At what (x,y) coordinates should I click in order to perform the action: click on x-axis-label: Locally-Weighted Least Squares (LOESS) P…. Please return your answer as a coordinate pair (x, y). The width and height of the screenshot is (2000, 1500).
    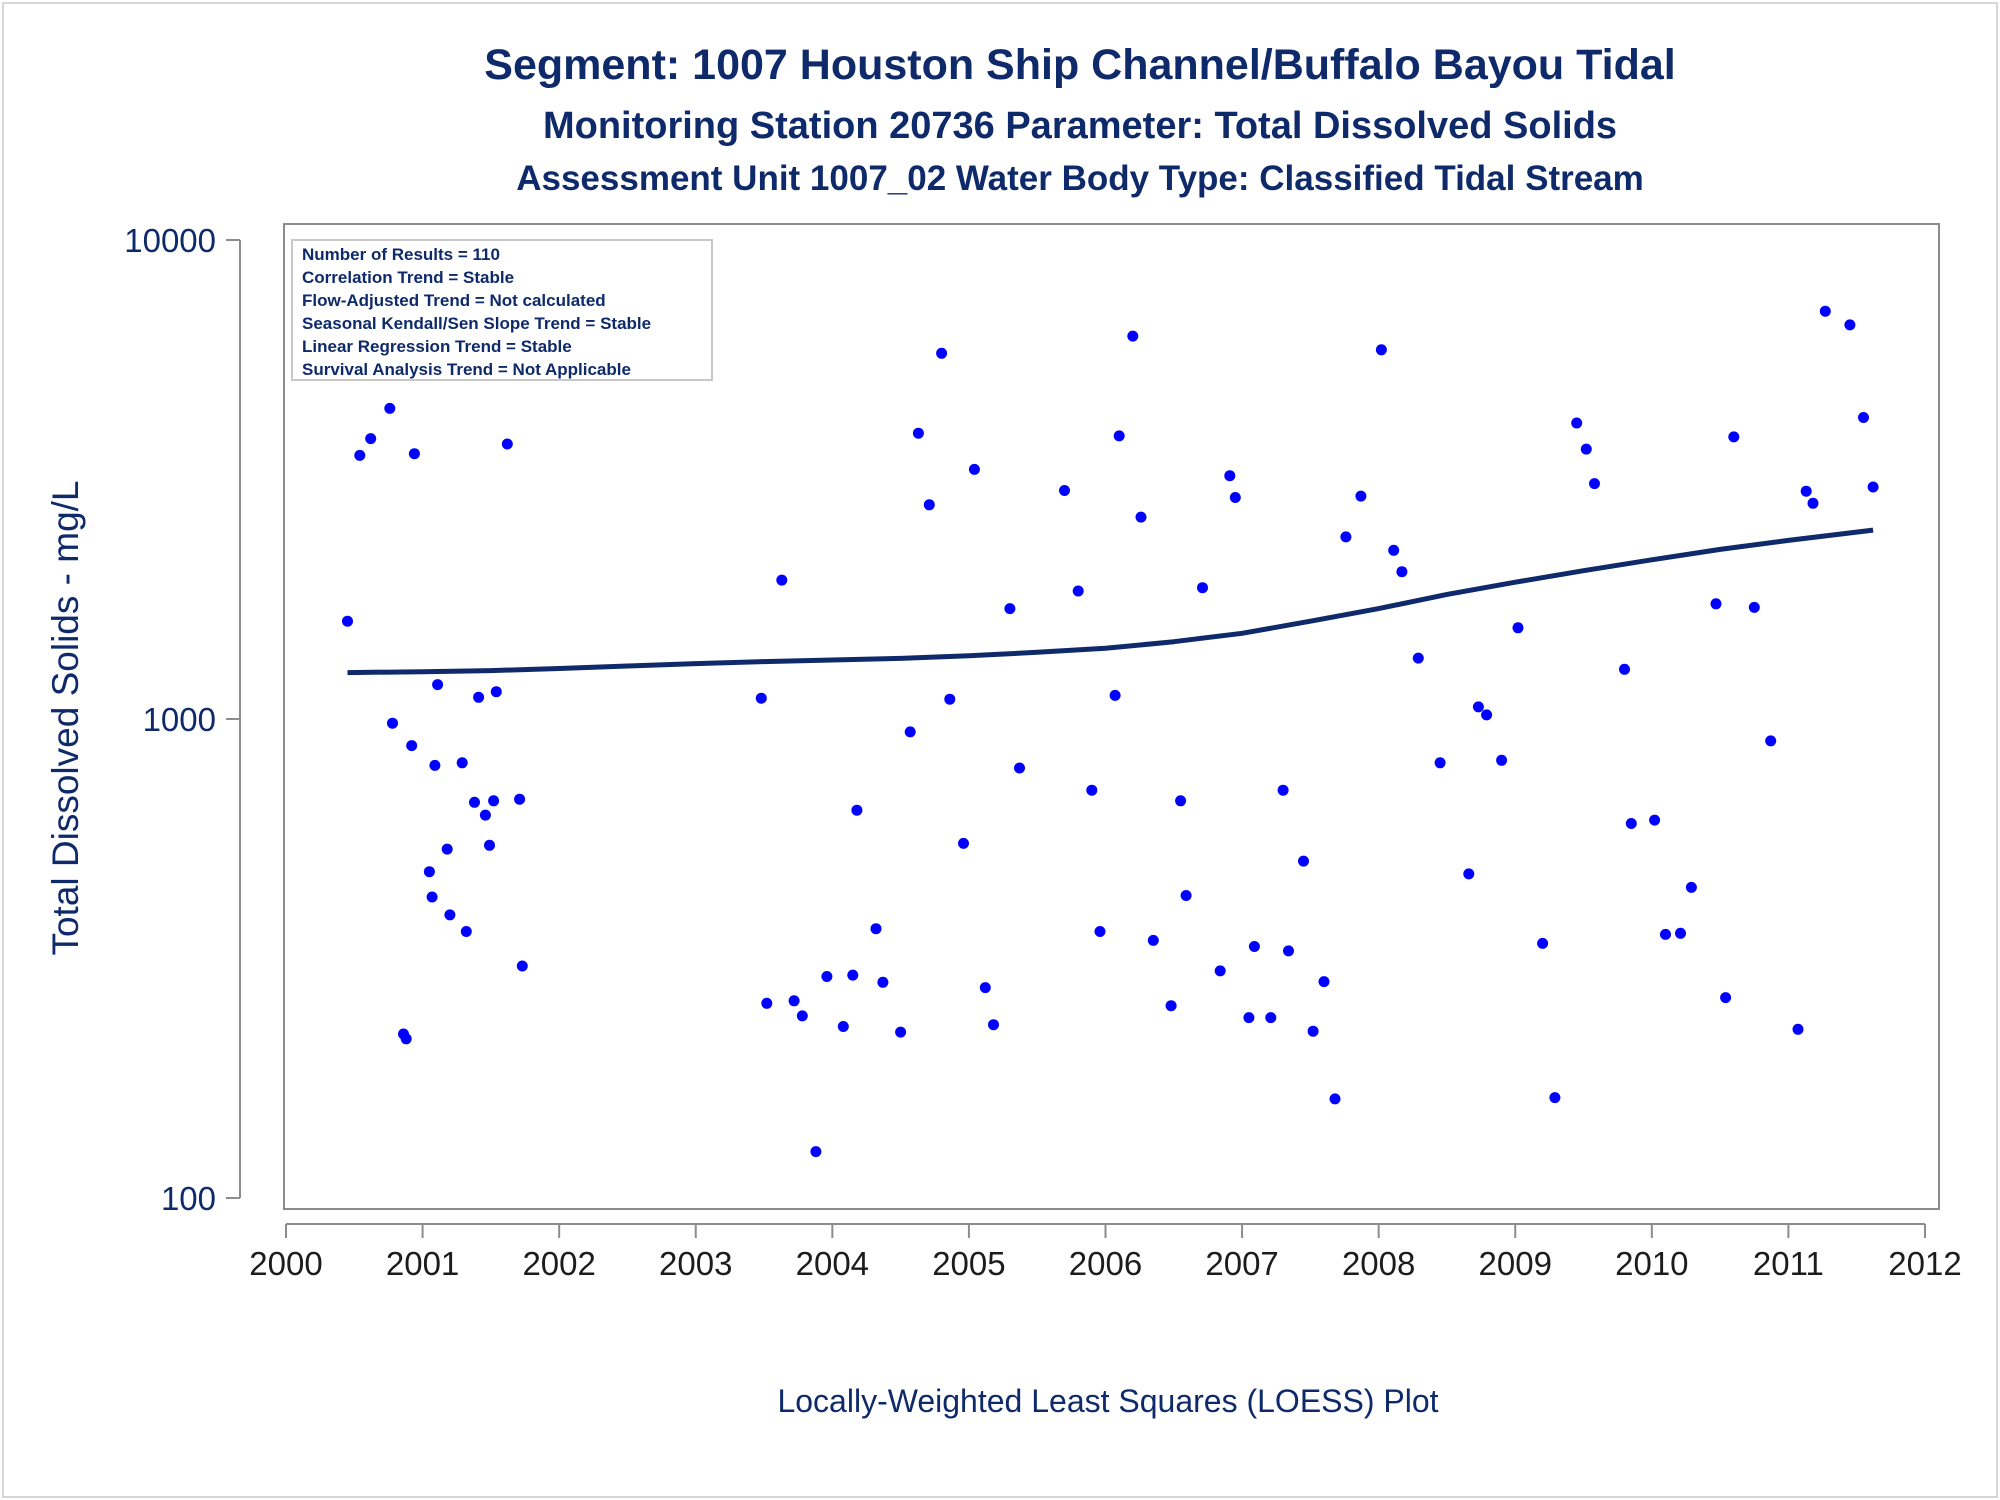
    Looking at the image, I should click on (1107, 1401).